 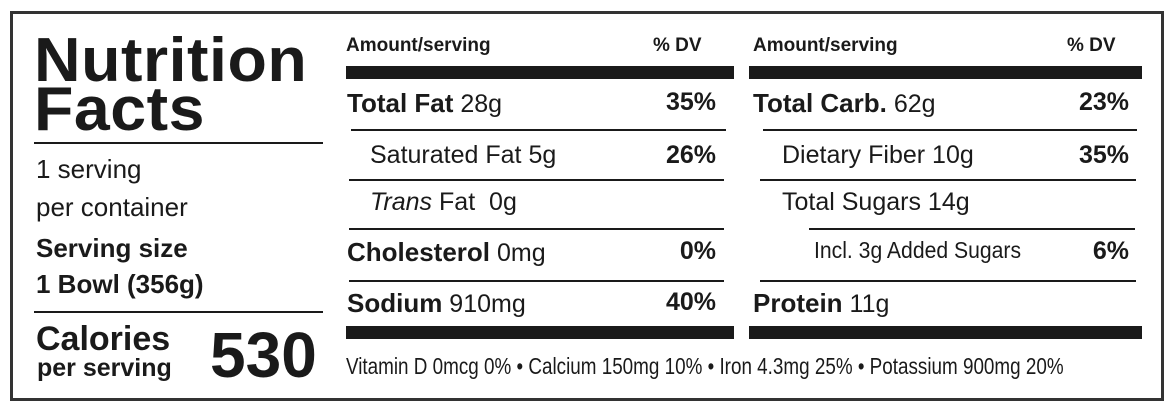 I want to click on amount-header-right: Amount/serving, so click(x=825, y=45).